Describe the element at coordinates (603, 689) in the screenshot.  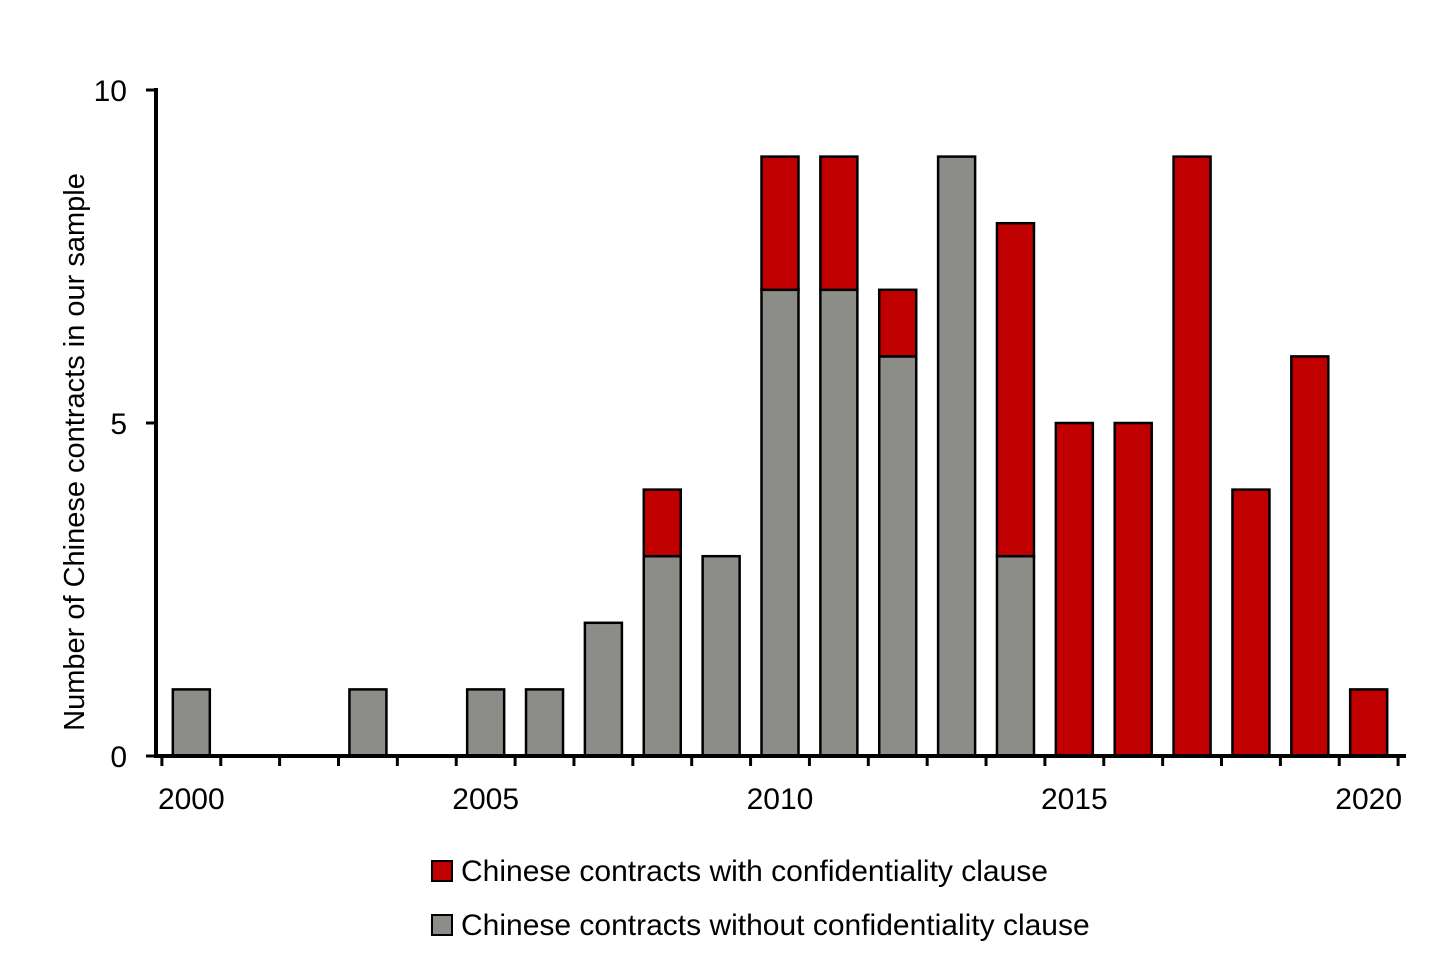
I see `bar-without-2007` at that location.